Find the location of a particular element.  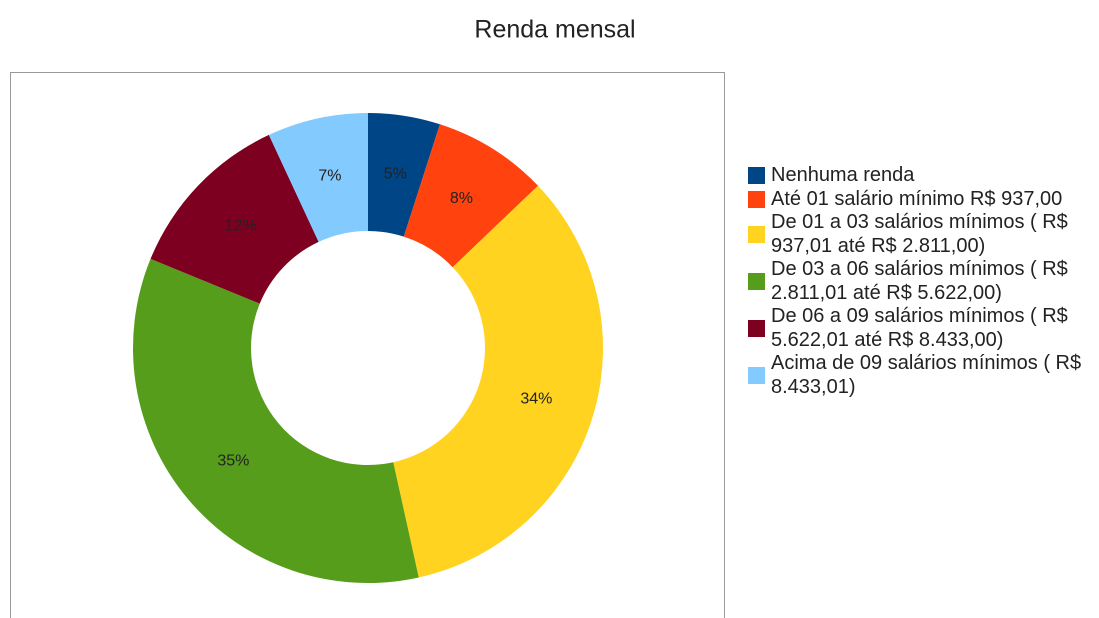

legend-label: Até 01 salário mínimo R$ 937,00 is located at coordinates (917, 198).